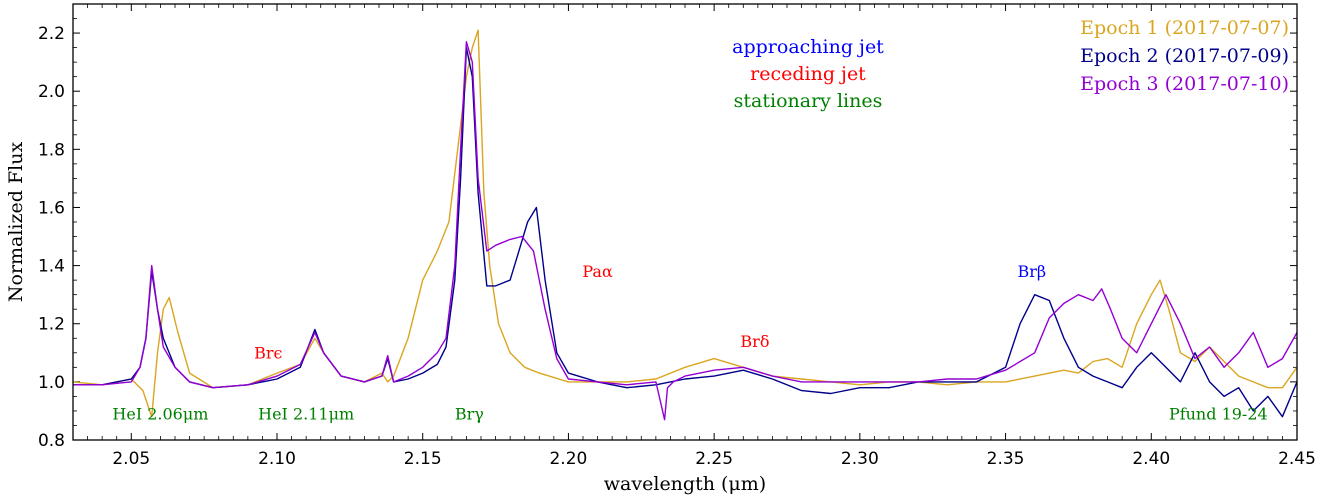 The height and width of the screenshot is (497, 1344). Describe the element at coordinates (1006, 459) in the screenshot. I see `x-tick-label: 2.35` at that location.